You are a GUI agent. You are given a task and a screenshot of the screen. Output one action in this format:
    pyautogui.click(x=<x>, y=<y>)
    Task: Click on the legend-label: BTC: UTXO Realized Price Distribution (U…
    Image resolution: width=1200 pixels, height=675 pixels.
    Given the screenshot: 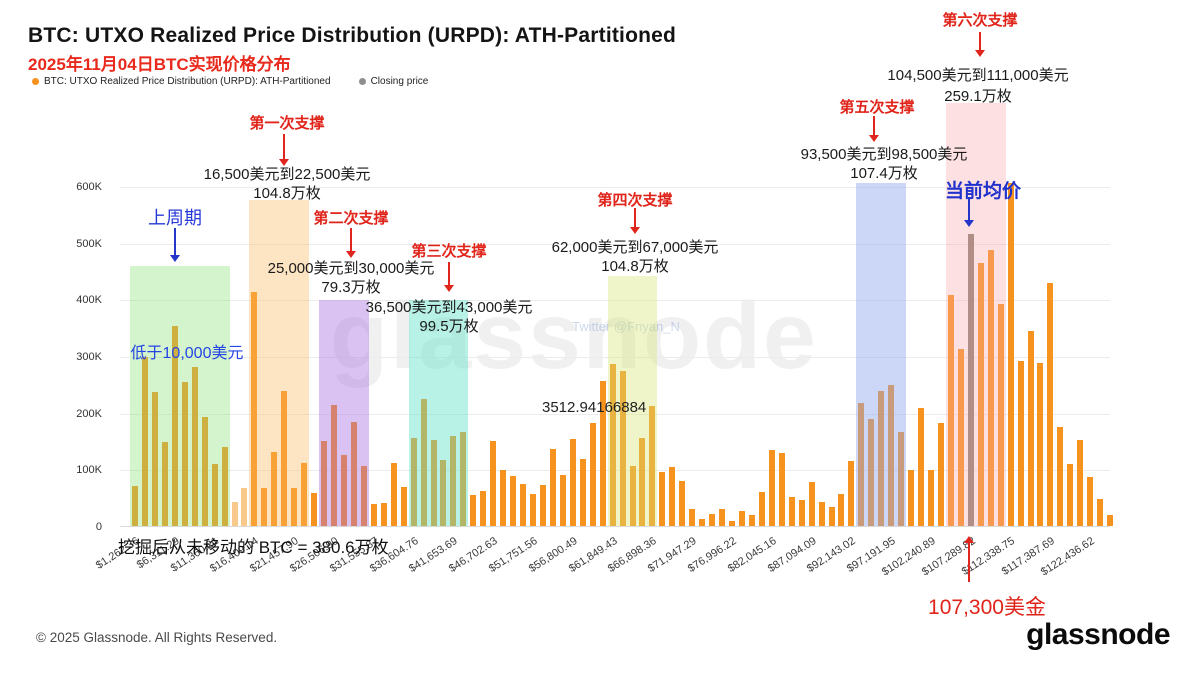 What is the action you would take?
    pyautogui.click(x=187, y=81)
    